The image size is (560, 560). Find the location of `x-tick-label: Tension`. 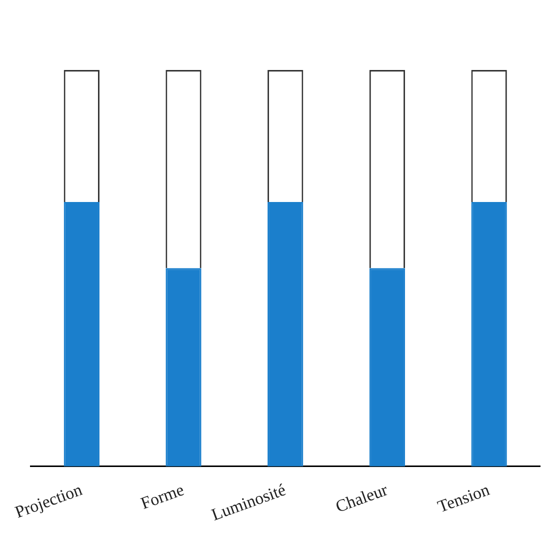

x-tick-label: Tension is located at coordinates (463, 498).